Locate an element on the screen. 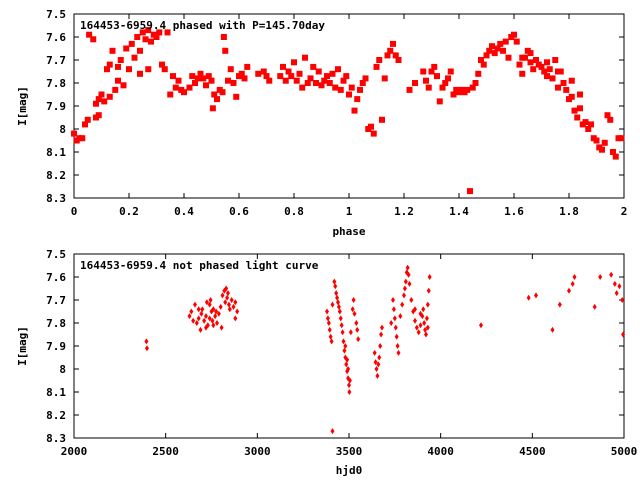 The image size is (640, 485). y-tick-label: 7.7 is located at coordinates (56, 60).